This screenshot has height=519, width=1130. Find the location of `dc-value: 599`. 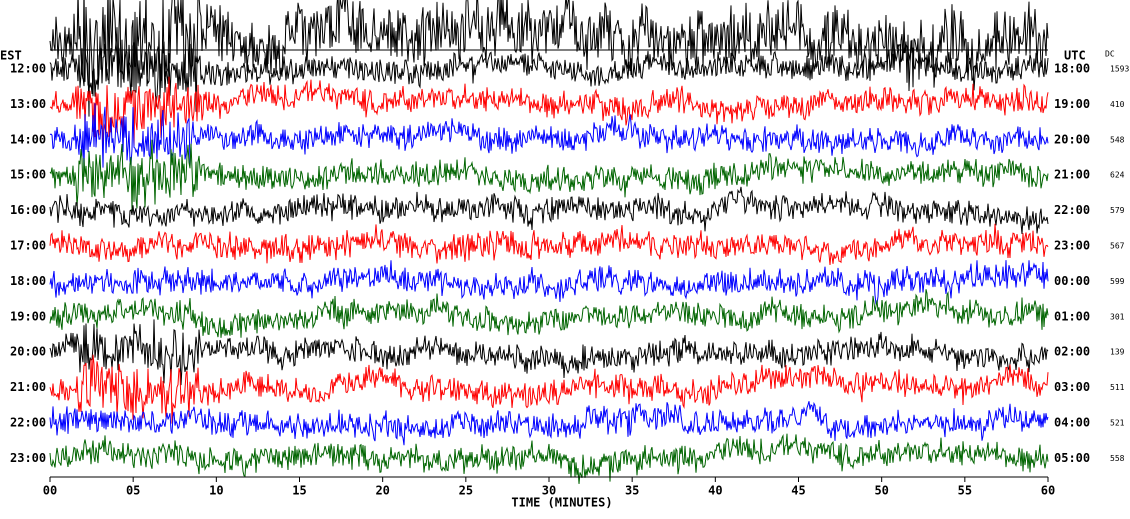

dc-value: 599 is located at coordinates (1117, 281).